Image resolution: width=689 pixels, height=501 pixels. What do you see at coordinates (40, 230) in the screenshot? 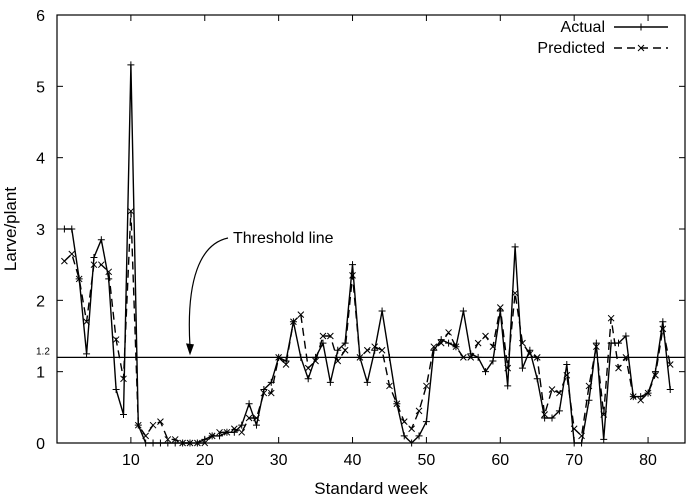
I see `y-tick-label: 3` at bounding box center [40, 230].